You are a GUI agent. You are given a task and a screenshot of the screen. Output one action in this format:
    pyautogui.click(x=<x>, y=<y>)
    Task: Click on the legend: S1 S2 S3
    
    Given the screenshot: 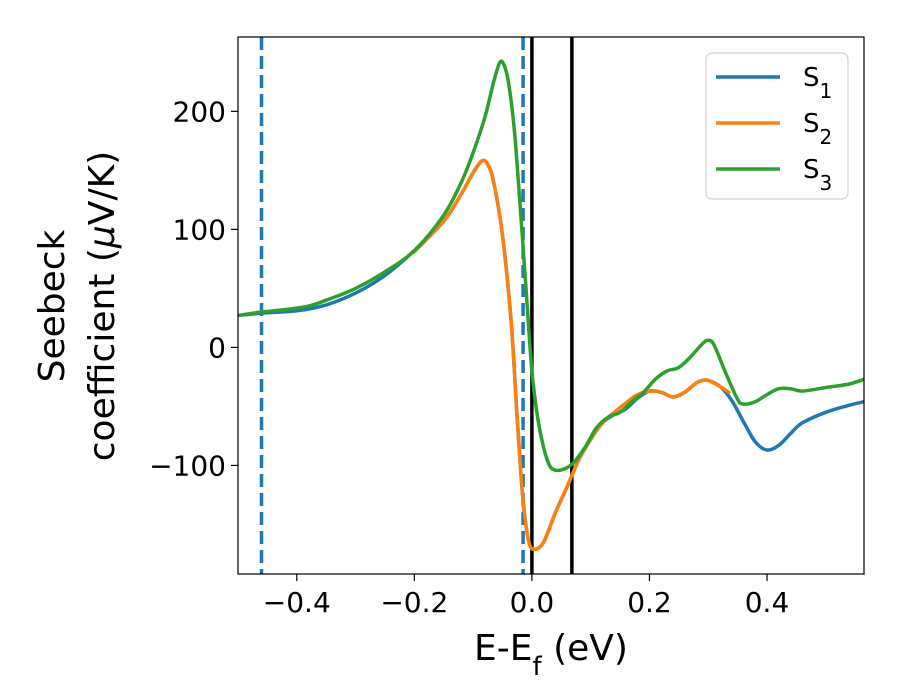 What is the action you would take?
    pyautogui.click(x=777, y=126)
    